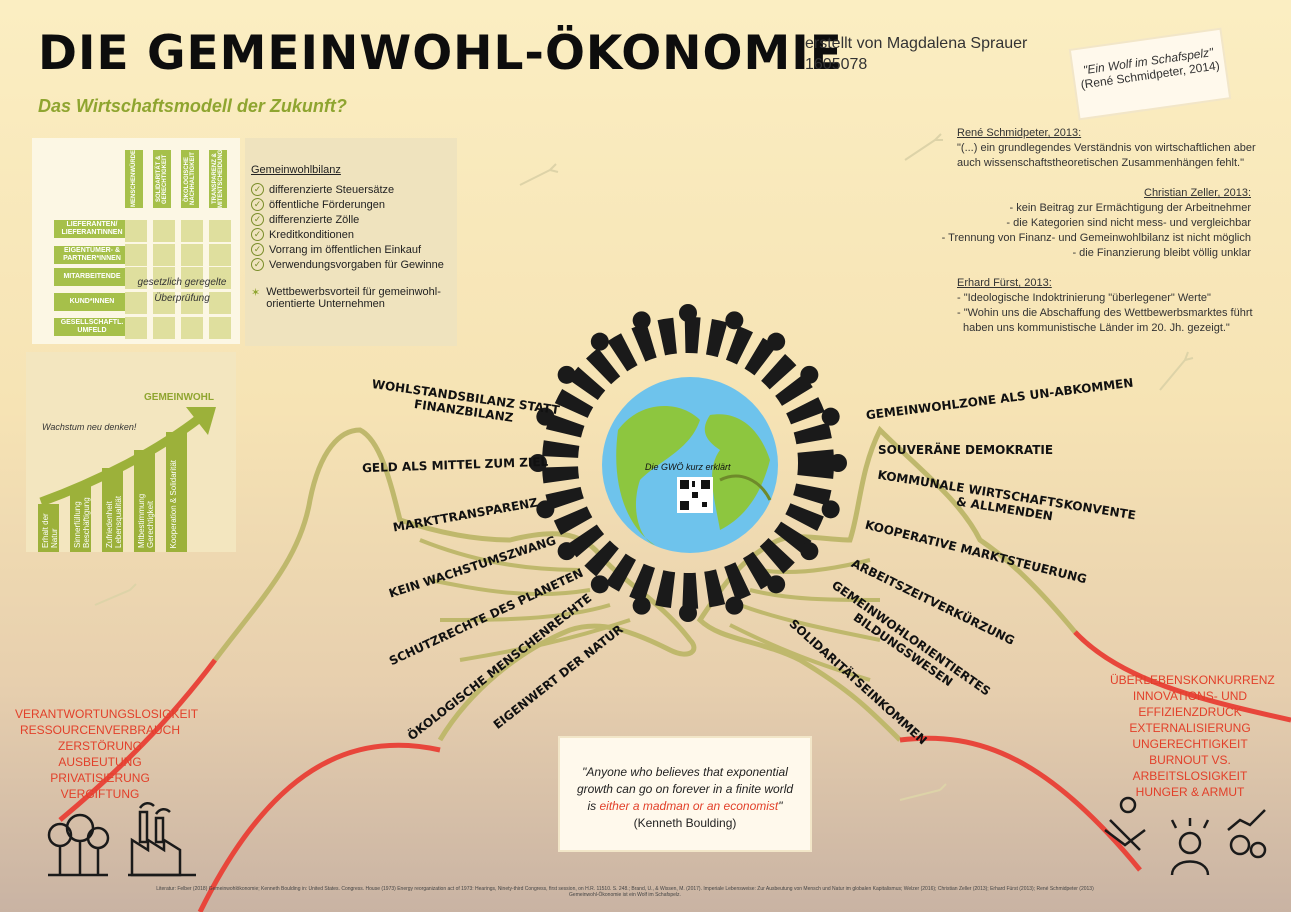  I want to click on list-item: ✓ Vorrang im öffentlichen Einkauf, so click(347, 249).